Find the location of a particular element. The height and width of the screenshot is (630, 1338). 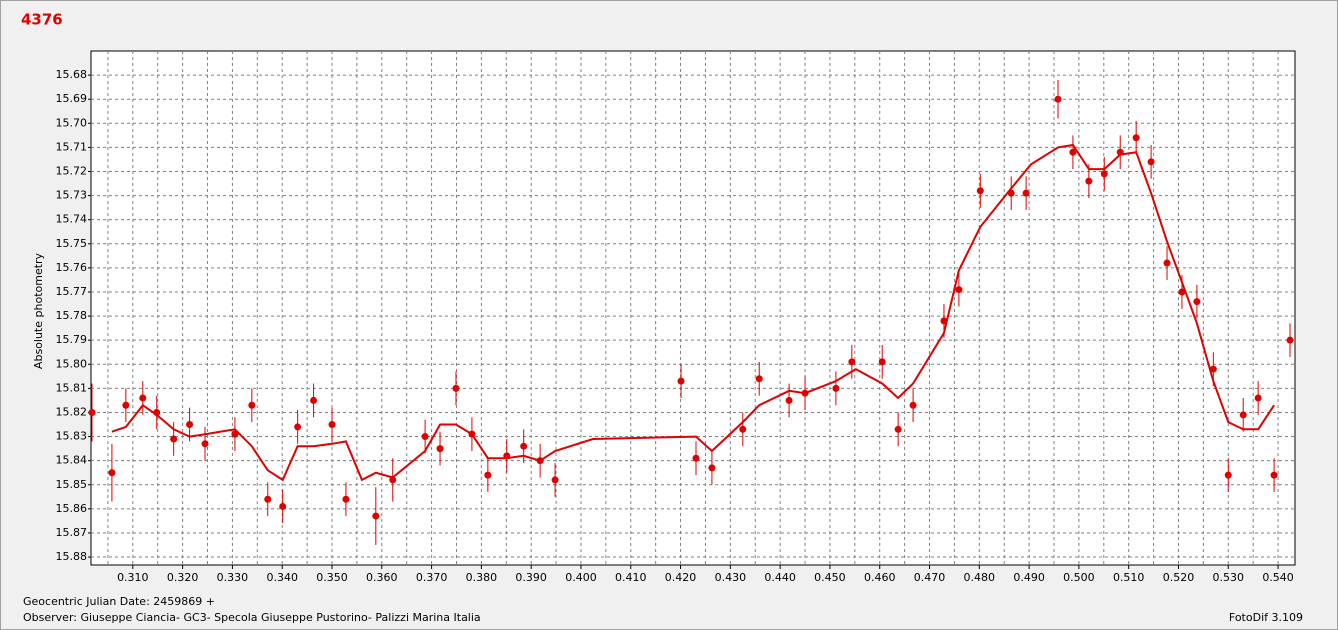

y-axis-label: Absolute photometry is located at coordinates (38, 310).